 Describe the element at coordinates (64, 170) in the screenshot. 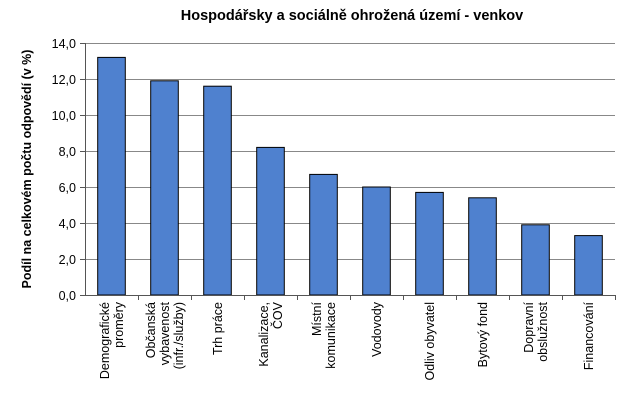

I see `y-tick-labels: 0,0 2,0 4,0 6,0 8,0 10,0 12,0 14,0` at that location.